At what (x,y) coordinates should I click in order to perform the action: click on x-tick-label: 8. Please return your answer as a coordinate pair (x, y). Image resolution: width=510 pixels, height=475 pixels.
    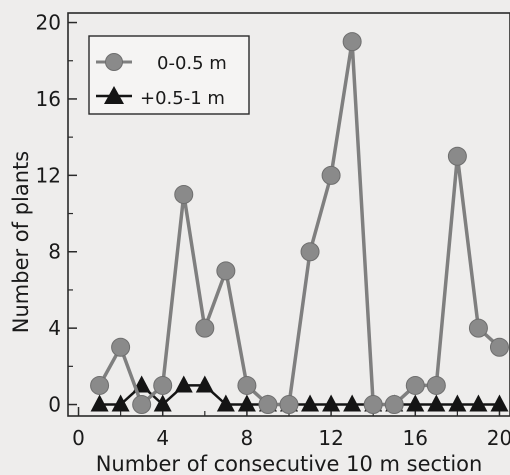
    Looking at the image, I should click on (247, 438).